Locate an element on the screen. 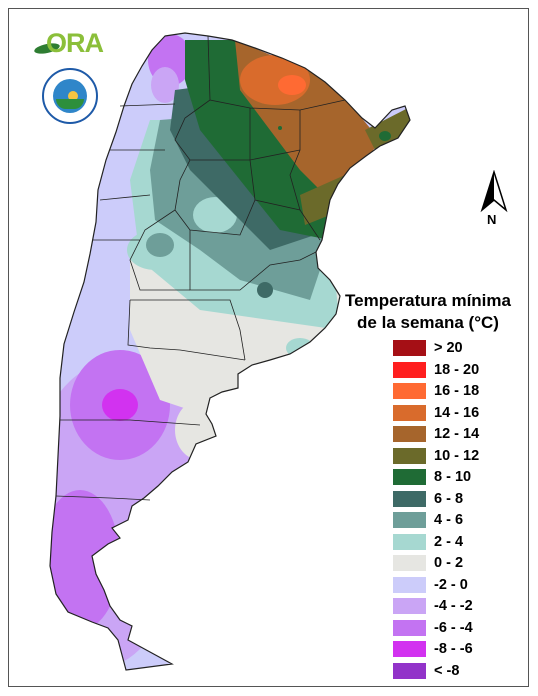 Image resolution: width=538 pixels, height=696 pixels. legend-label: -4 - -2 is located at coordinates (453, 606).